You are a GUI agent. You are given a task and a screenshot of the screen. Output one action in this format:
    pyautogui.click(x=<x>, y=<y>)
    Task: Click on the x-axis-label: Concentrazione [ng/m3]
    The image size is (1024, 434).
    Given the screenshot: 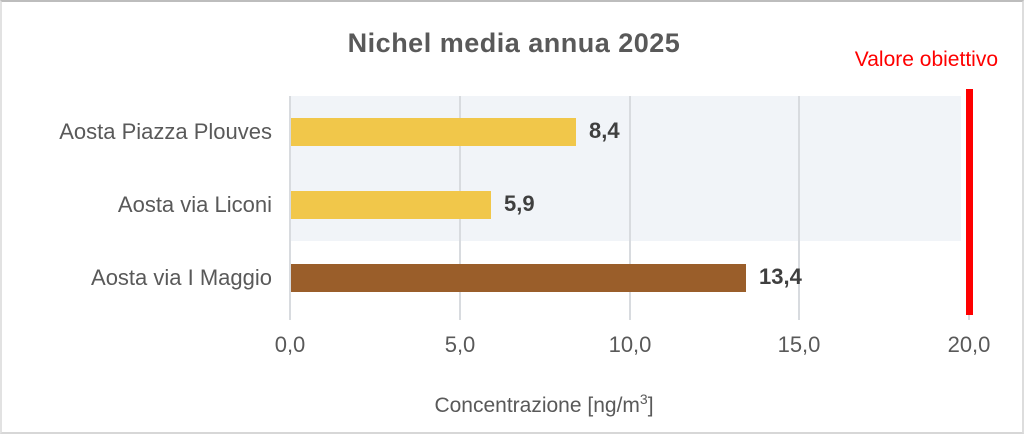 What is the action you would take?
    pyautogui.click(x=544, y=404)
    